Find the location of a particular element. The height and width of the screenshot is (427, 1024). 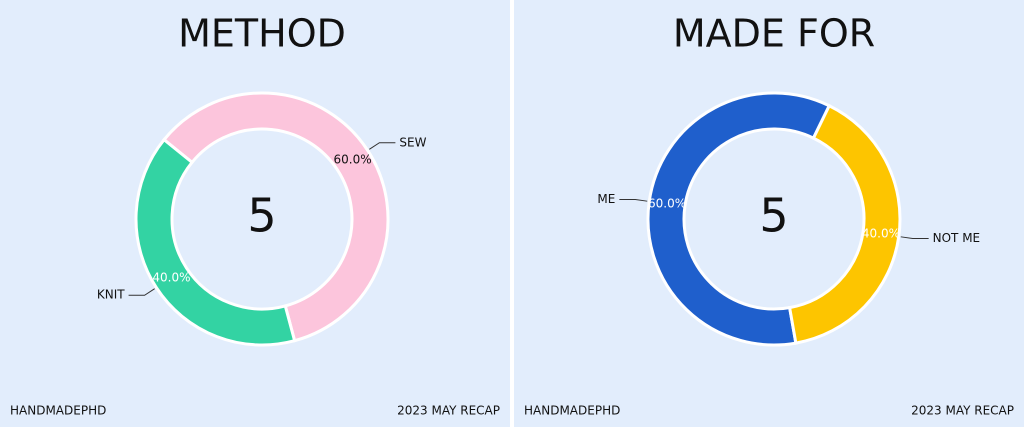

category-label: SEW is located at coordinates (412, 142).